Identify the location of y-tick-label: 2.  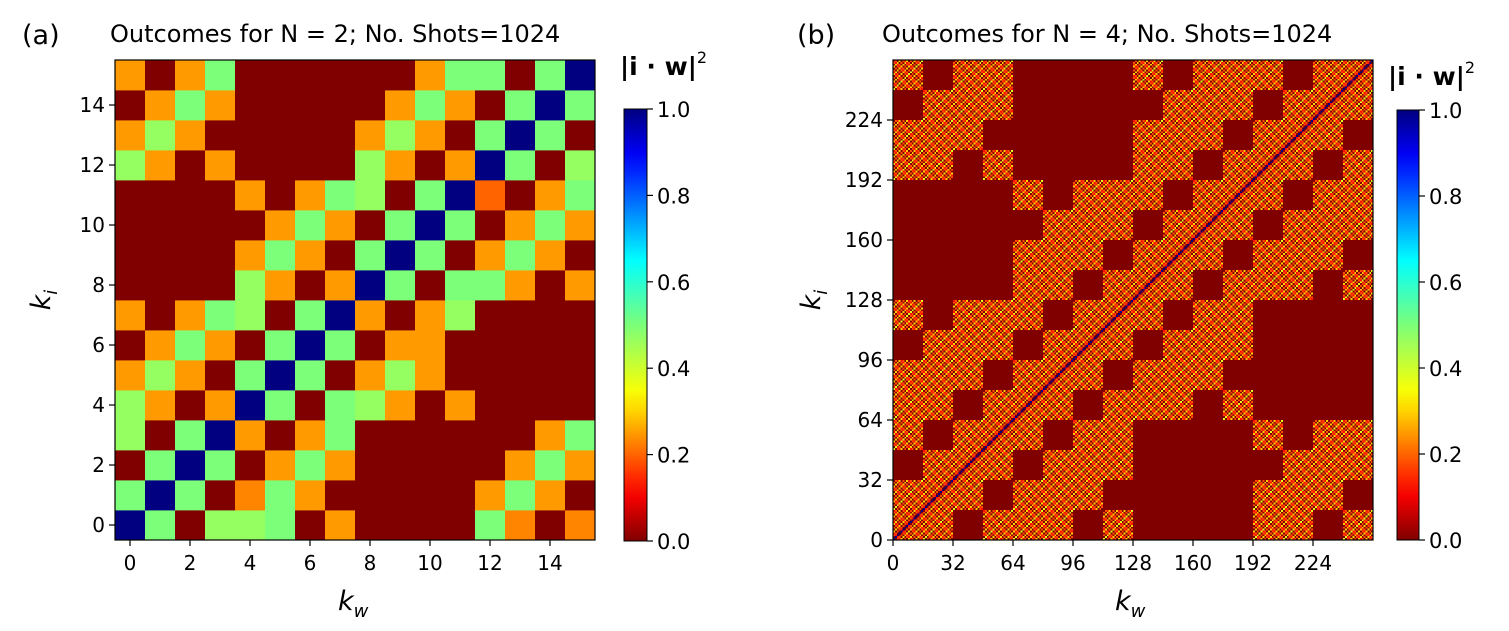
(98, 465).